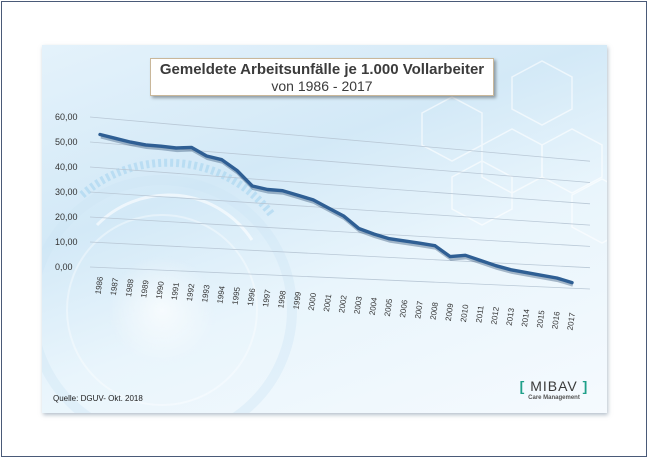 This screenshot has width=650, height=460. Describe the element at coordinates (64, 267) in the screenshot. I see `y-tick-label: 0,00` at that location.